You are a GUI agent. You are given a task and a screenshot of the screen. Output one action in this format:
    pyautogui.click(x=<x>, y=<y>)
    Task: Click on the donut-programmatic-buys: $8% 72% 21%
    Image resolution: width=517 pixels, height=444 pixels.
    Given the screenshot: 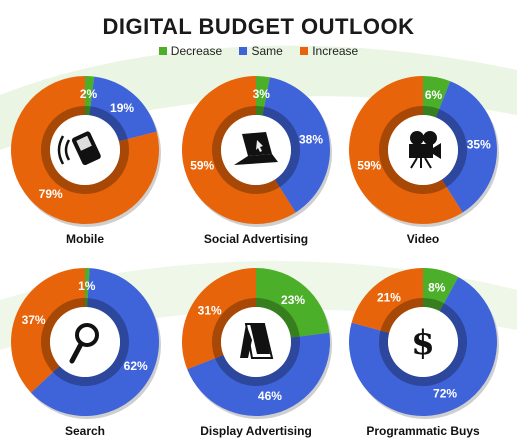 What is the action you would take?
    pyautogui.click(x=424, y=343)
    